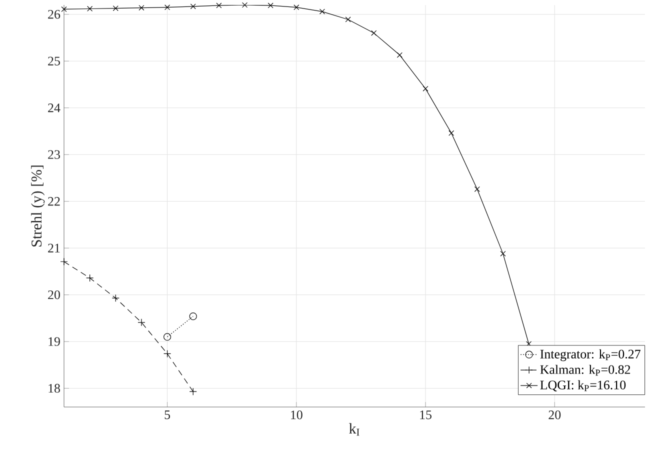  I want to click on y-tick-label: 19, so click(54, 341).